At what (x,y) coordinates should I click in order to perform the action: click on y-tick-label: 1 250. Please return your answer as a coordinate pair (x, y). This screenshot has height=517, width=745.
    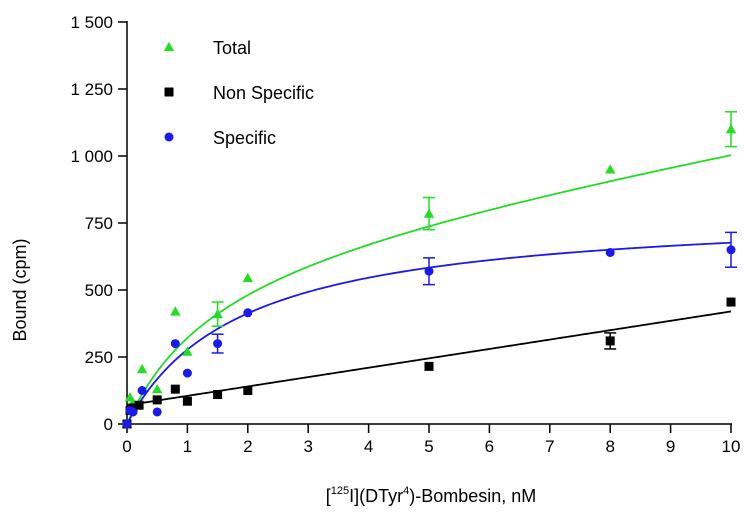
    Looking at the image, I should click on (91, 89).